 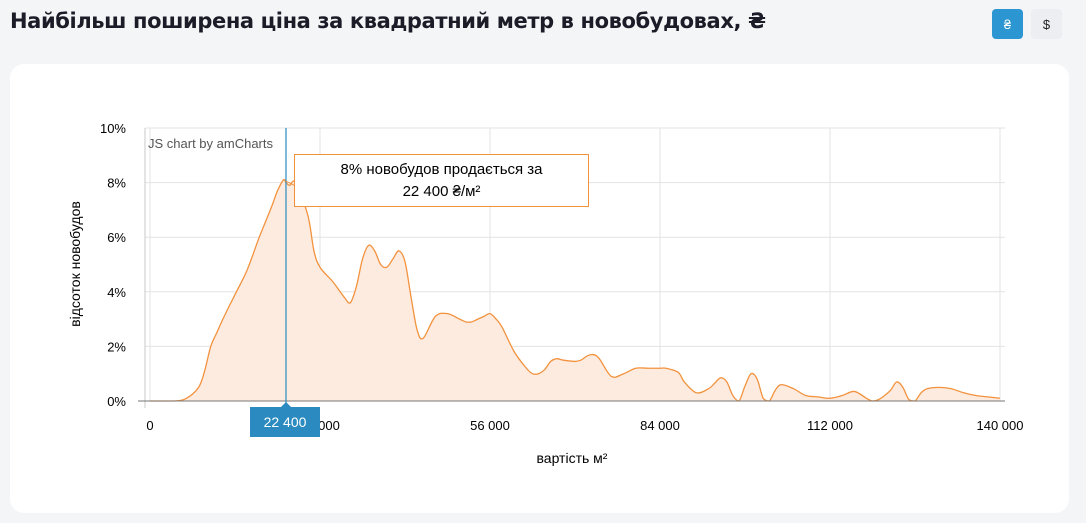 I want to click on tooltip-line-2: 22 400 ₴/м², so click(x=441, y=191).